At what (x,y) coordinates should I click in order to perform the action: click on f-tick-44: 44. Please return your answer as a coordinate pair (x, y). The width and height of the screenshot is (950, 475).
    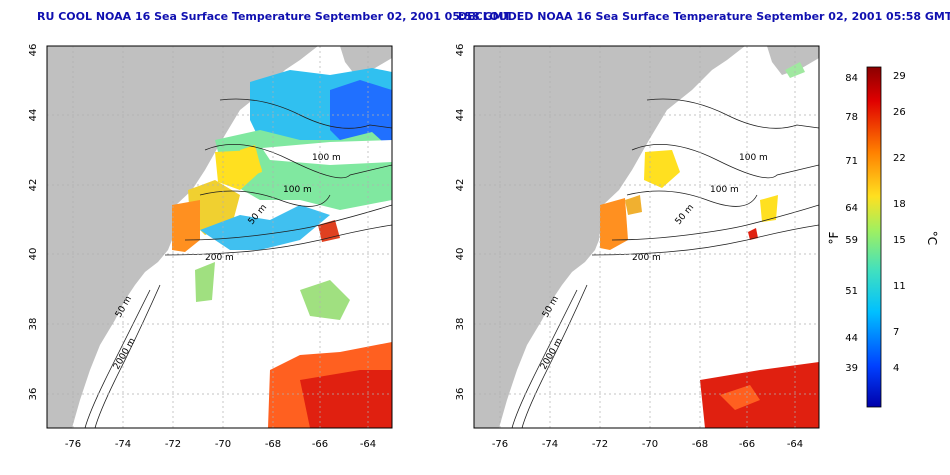
    Looking at the image, I should click on (851, 338).